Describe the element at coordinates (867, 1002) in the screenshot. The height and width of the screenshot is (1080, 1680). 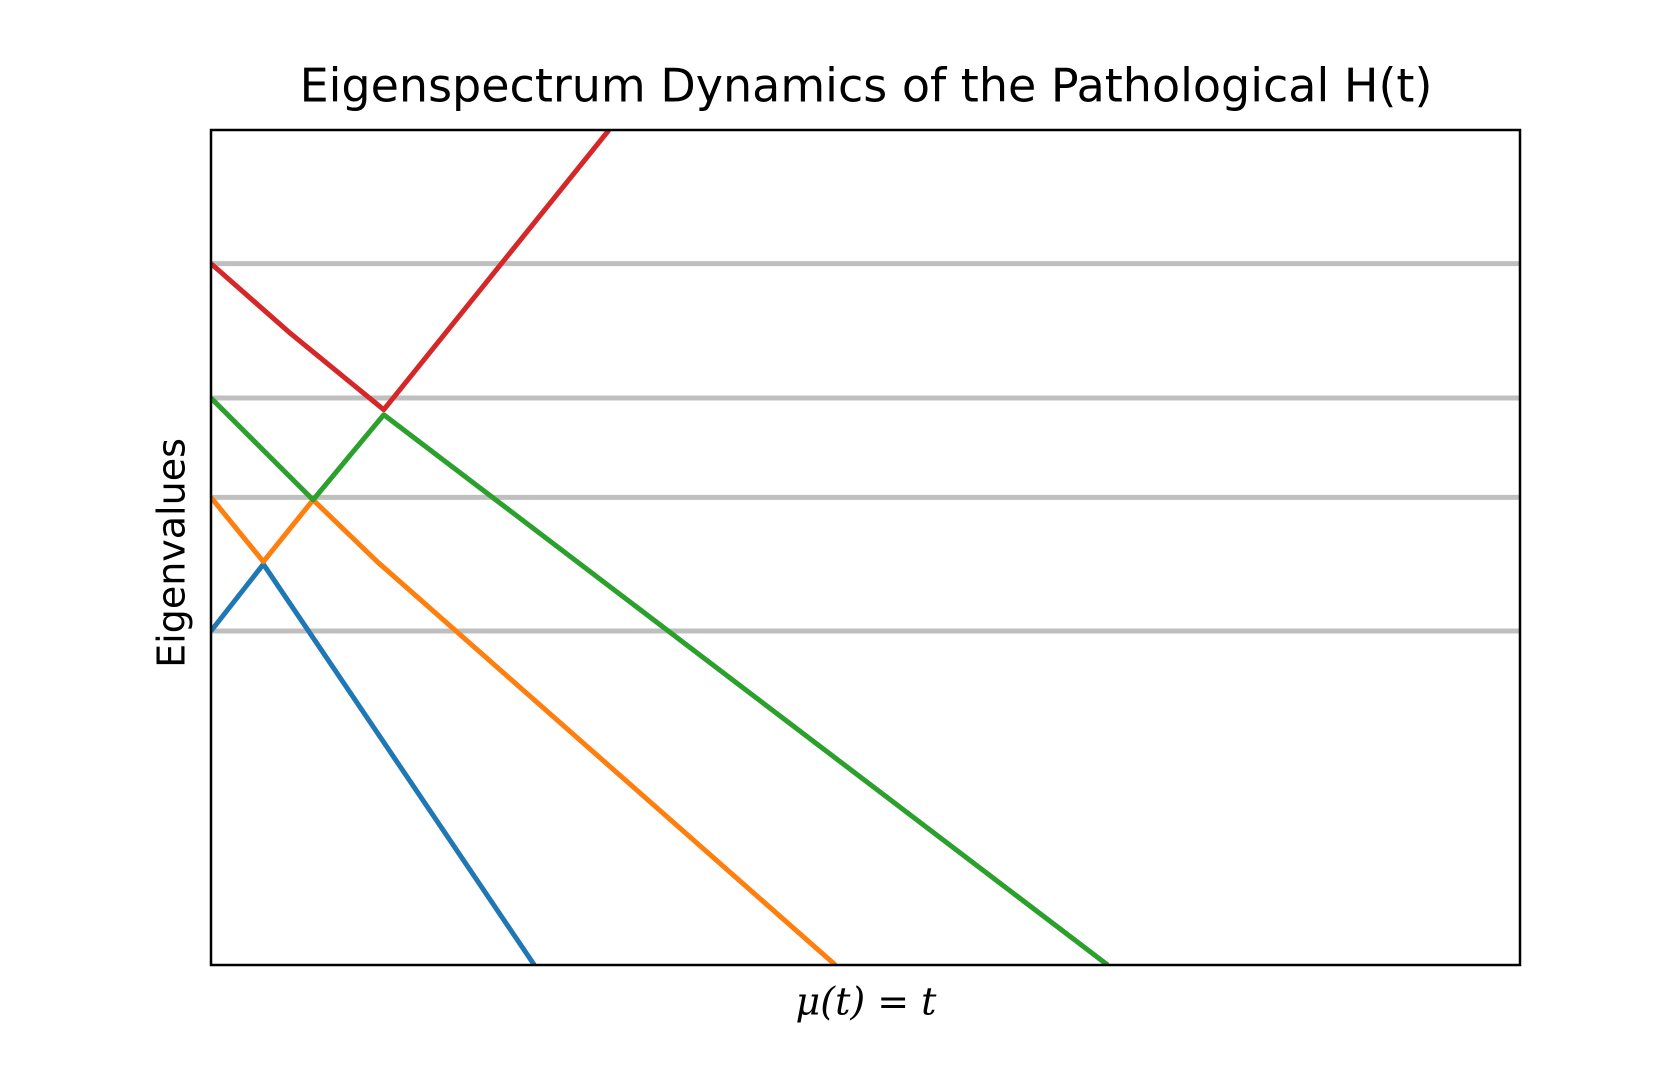
I see `x-axis-label: μ(t) = t` at that location.